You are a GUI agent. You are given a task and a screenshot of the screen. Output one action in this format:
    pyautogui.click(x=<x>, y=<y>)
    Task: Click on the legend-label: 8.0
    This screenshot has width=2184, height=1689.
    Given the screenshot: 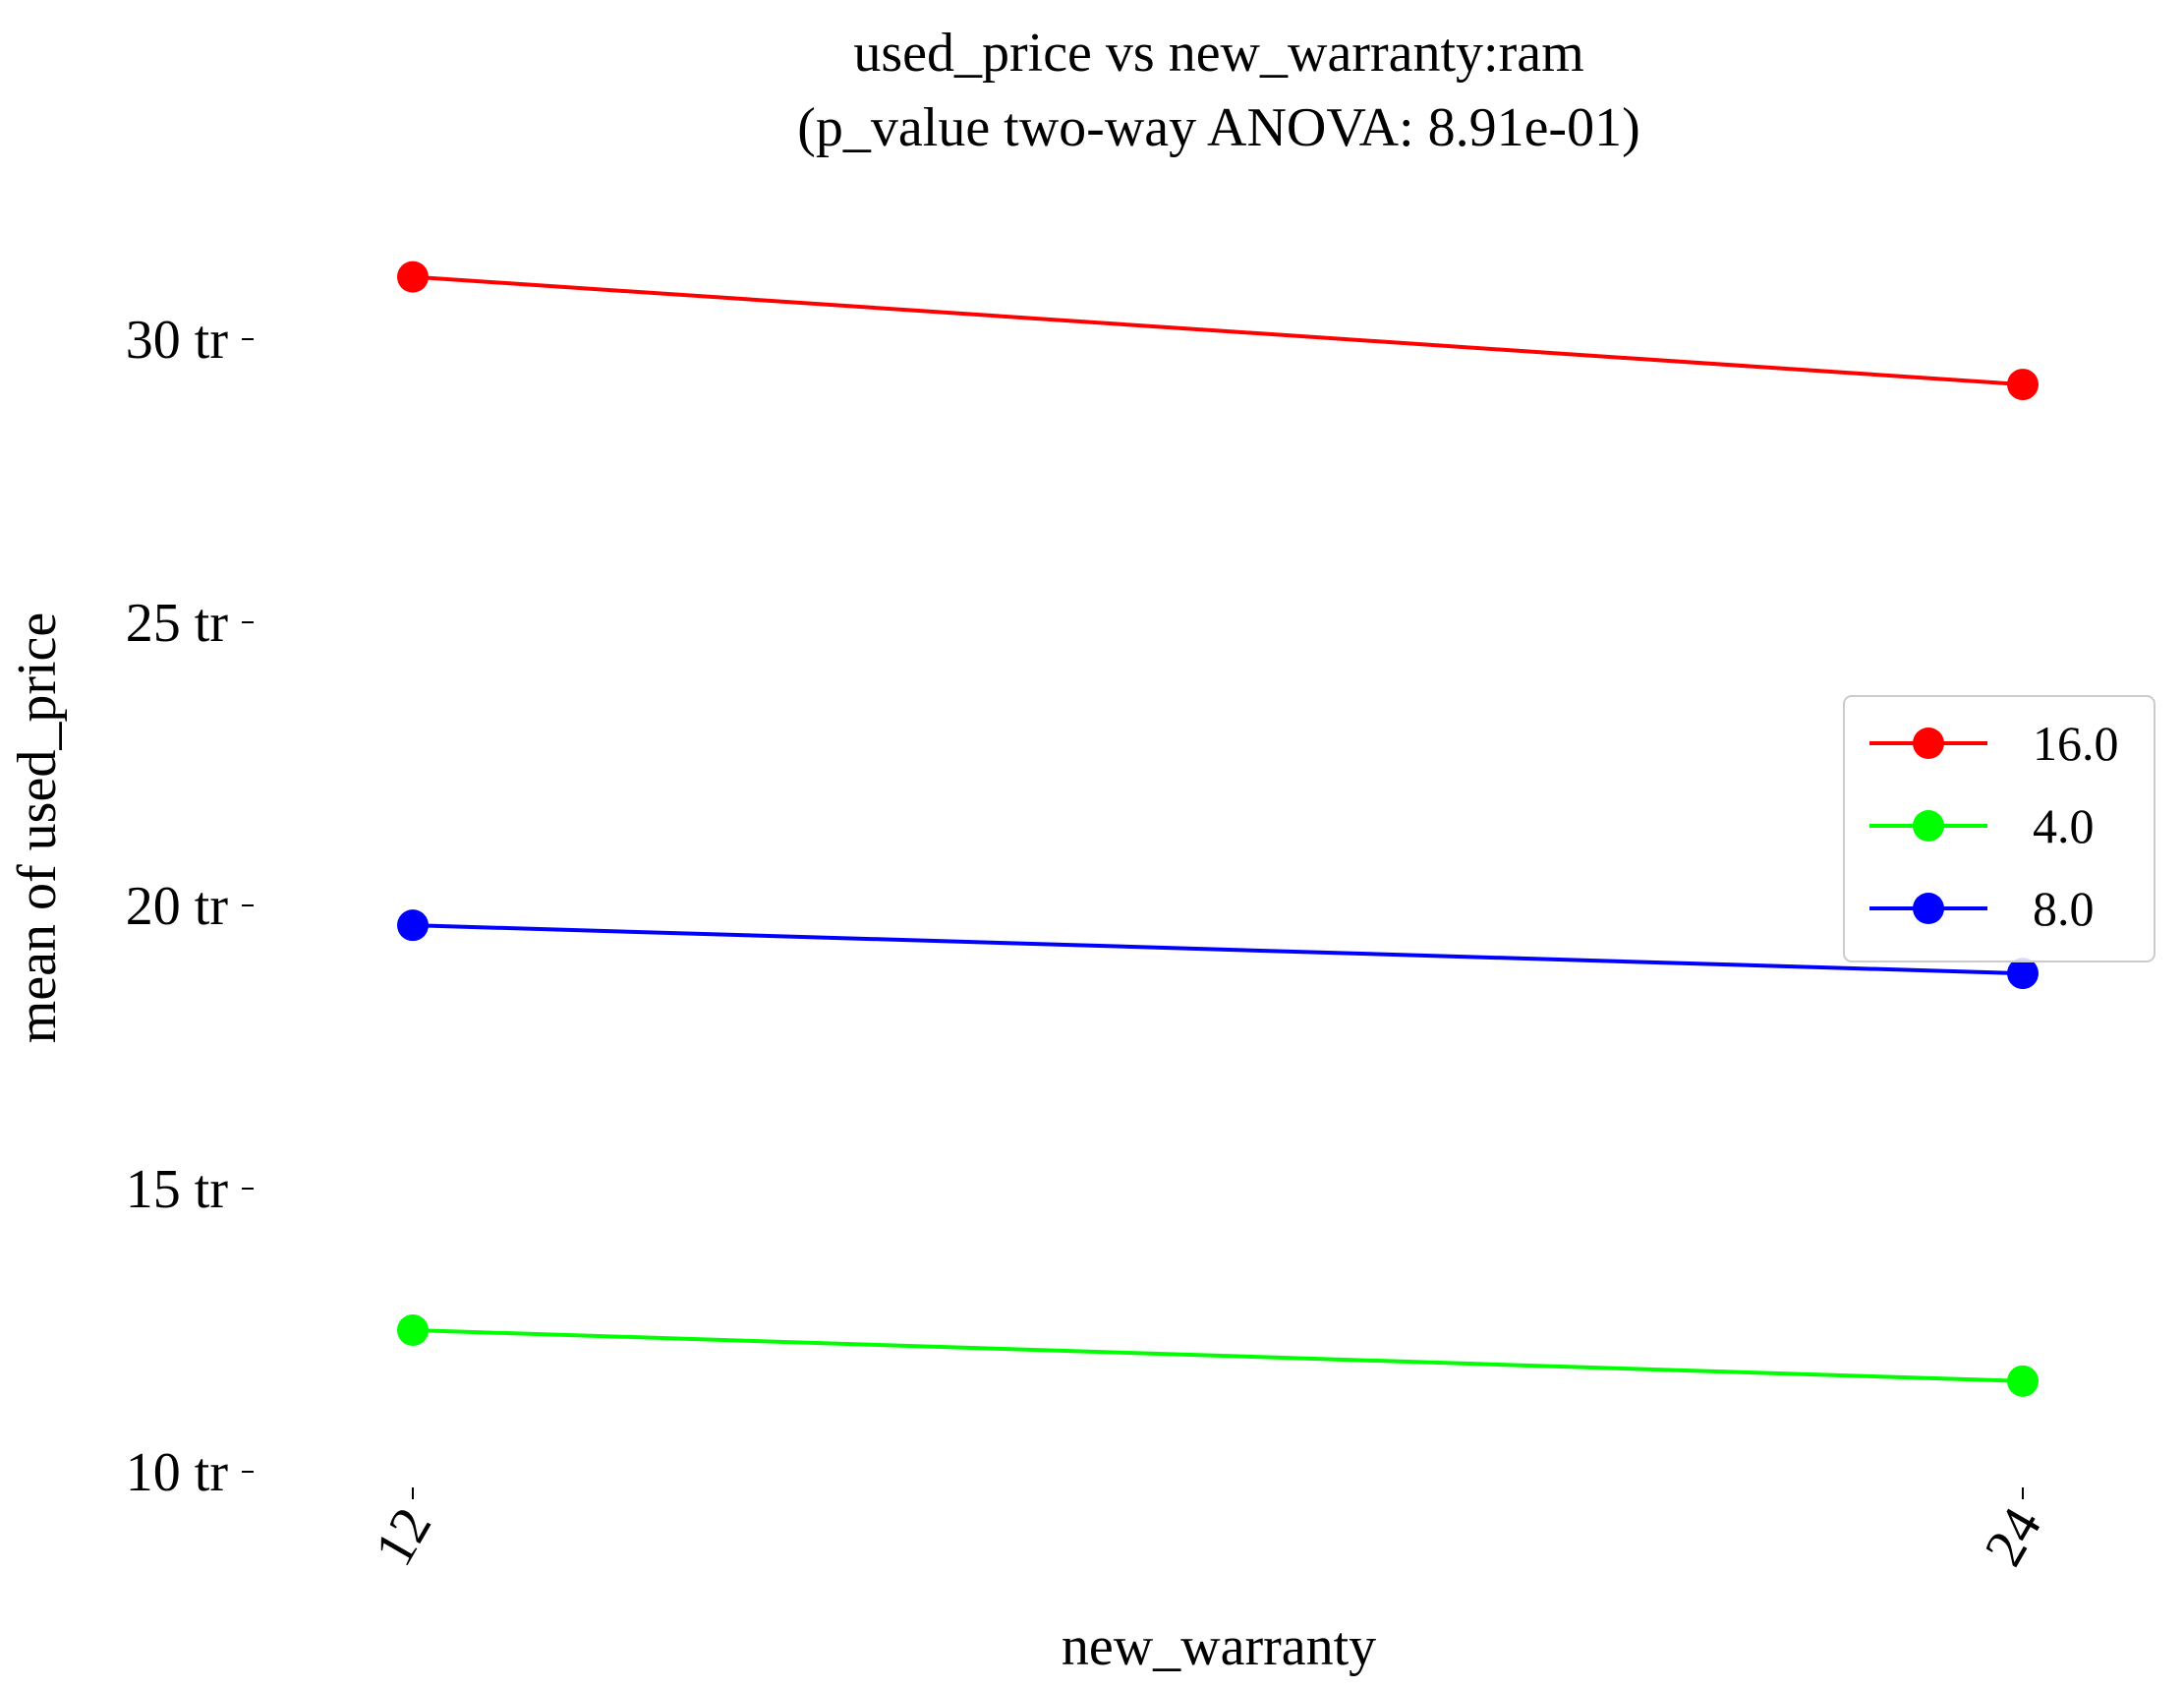 What is the action you would take?
    pyautogui.click(x=2064, y=909)
    